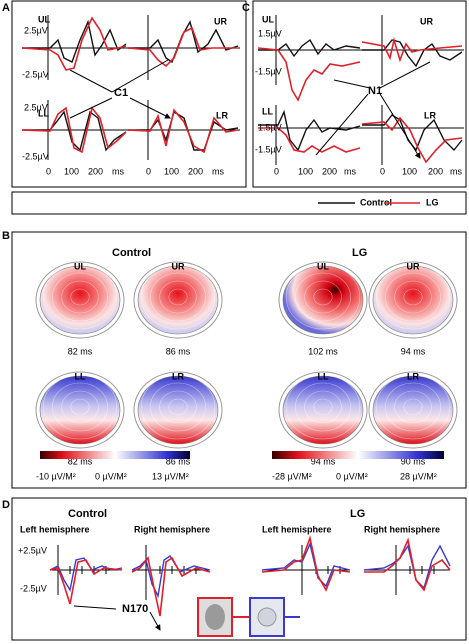 The width and height of the screenshot is (469, 644). I want to click on component: N170, so click(135, 609).